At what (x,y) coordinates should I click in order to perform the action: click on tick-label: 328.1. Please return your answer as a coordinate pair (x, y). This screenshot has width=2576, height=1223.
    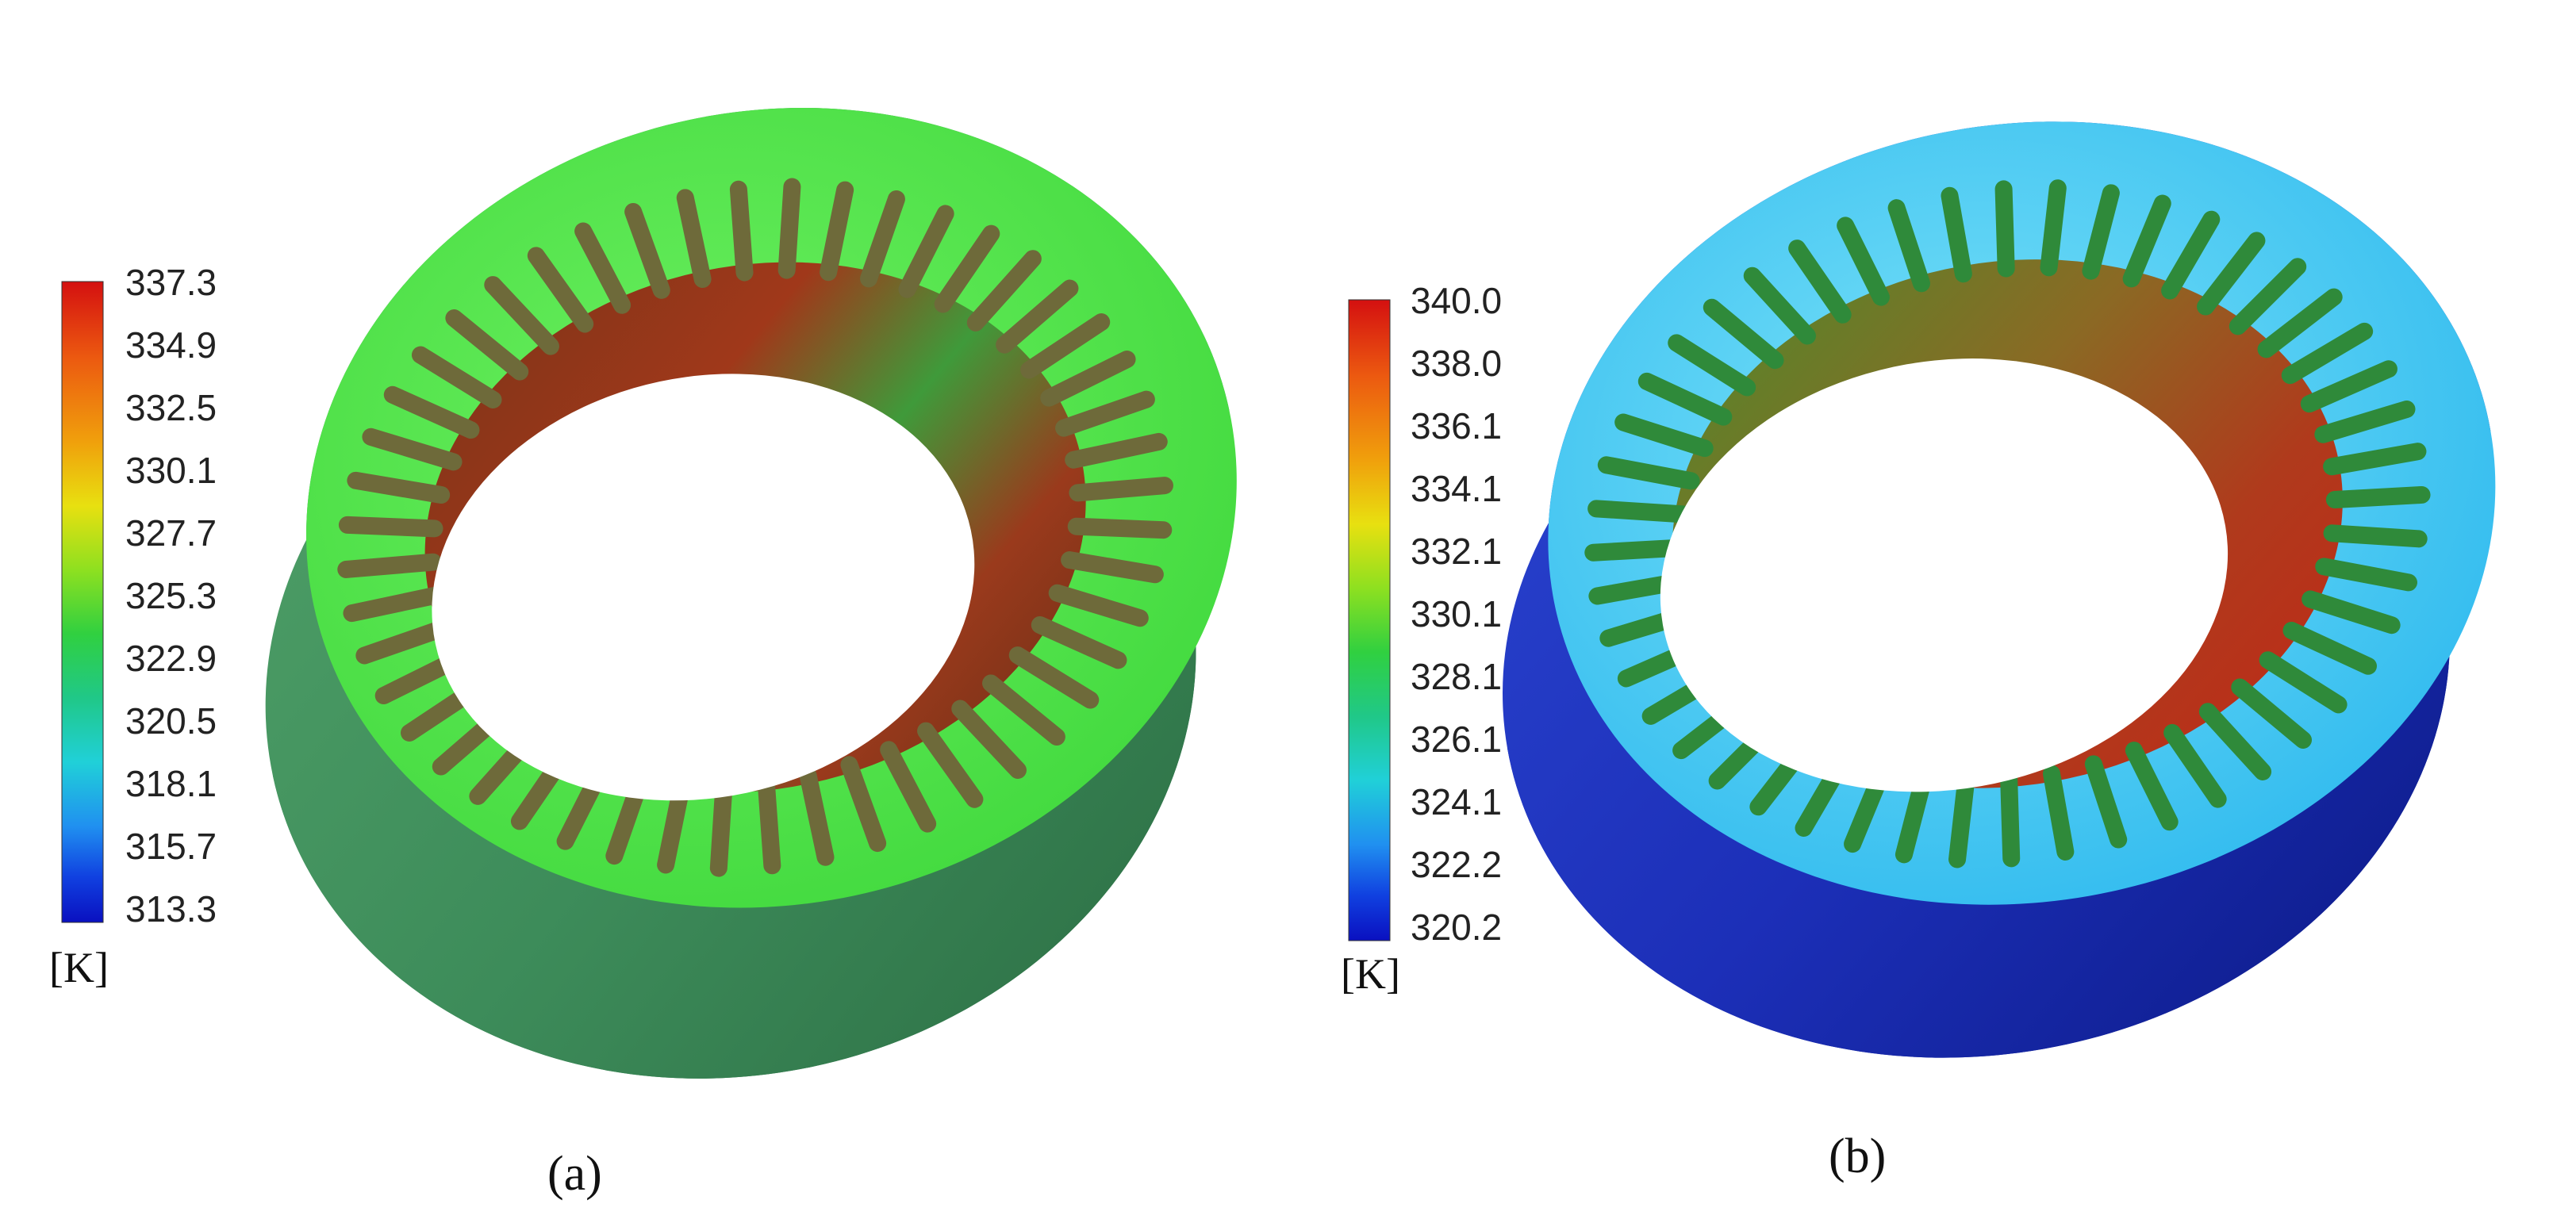
    Looking at the image, I should click on (1456, 676).